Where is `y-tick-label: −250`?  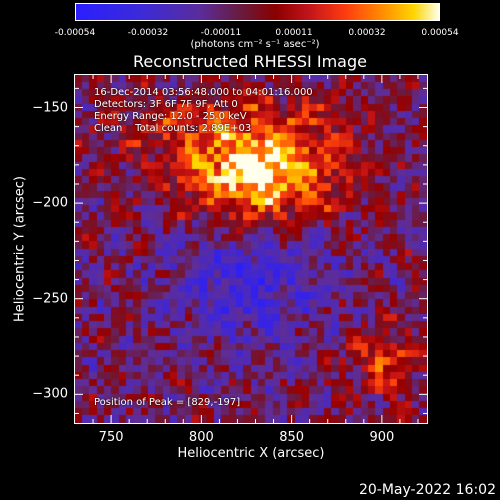 y-tick-label: −250 is located at coordinates (50, 299).